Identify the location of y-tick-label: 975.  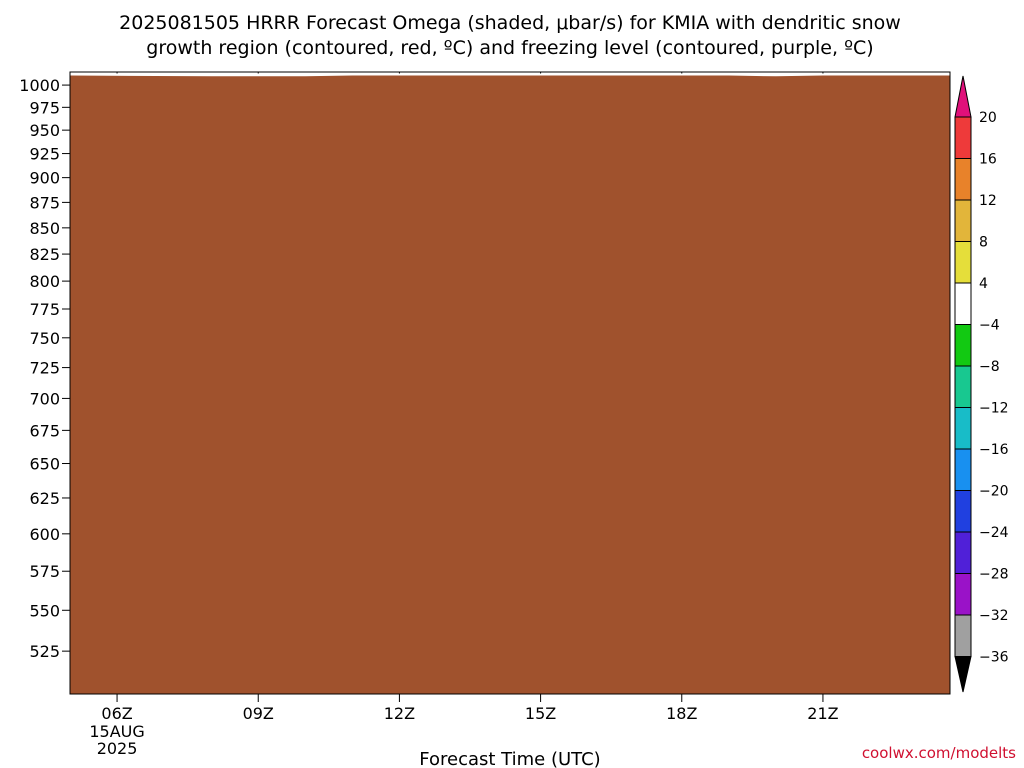
(44, 107).